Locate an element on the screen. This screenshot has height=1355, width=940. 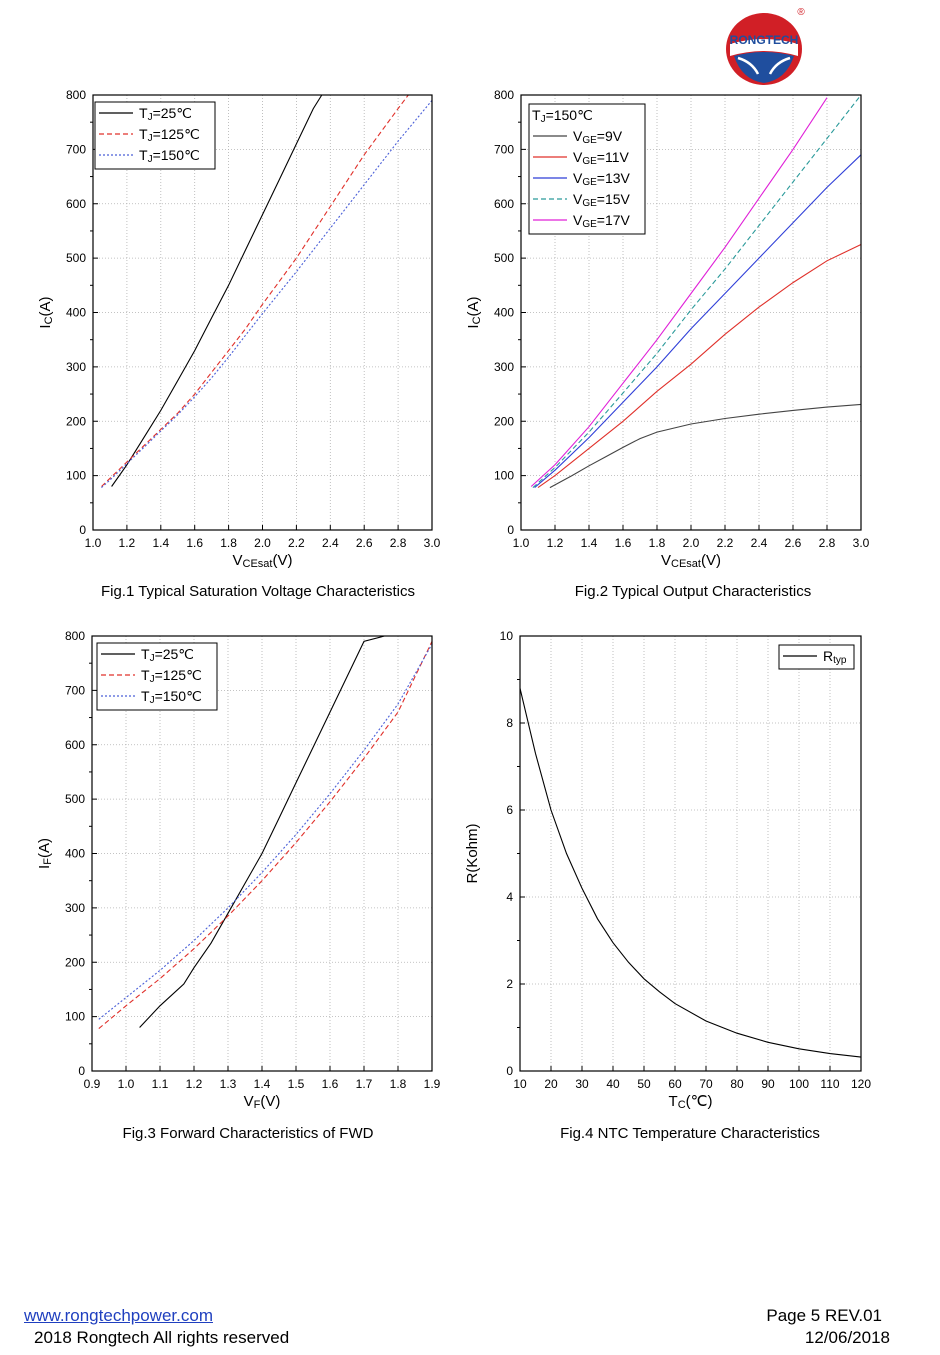
copyright-text: 2018 Rongtech All rights reserved is located at coordinates (162, 1337).